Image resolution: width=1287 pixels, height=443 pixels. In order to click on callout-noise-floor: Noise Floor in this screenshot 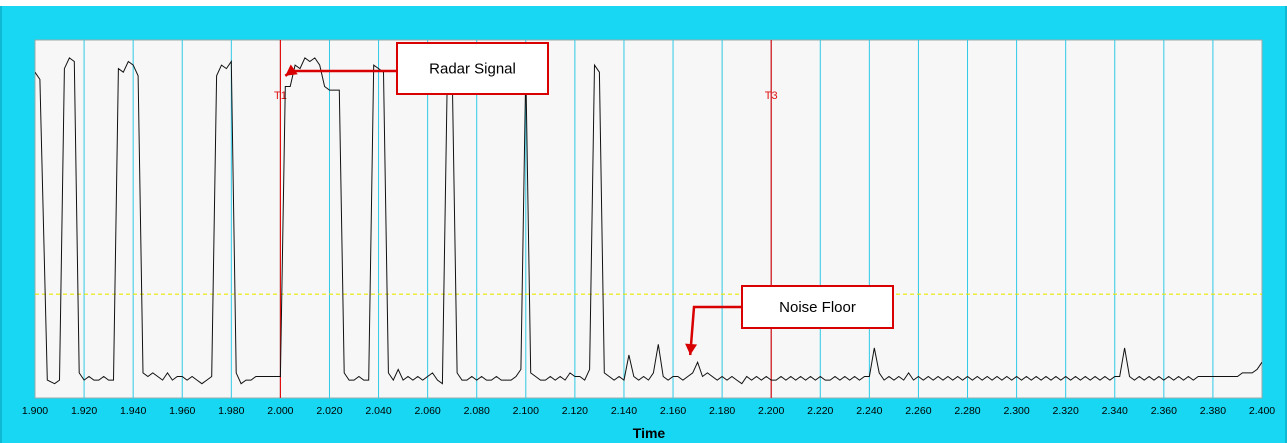, I will do `click(789, 320)`.